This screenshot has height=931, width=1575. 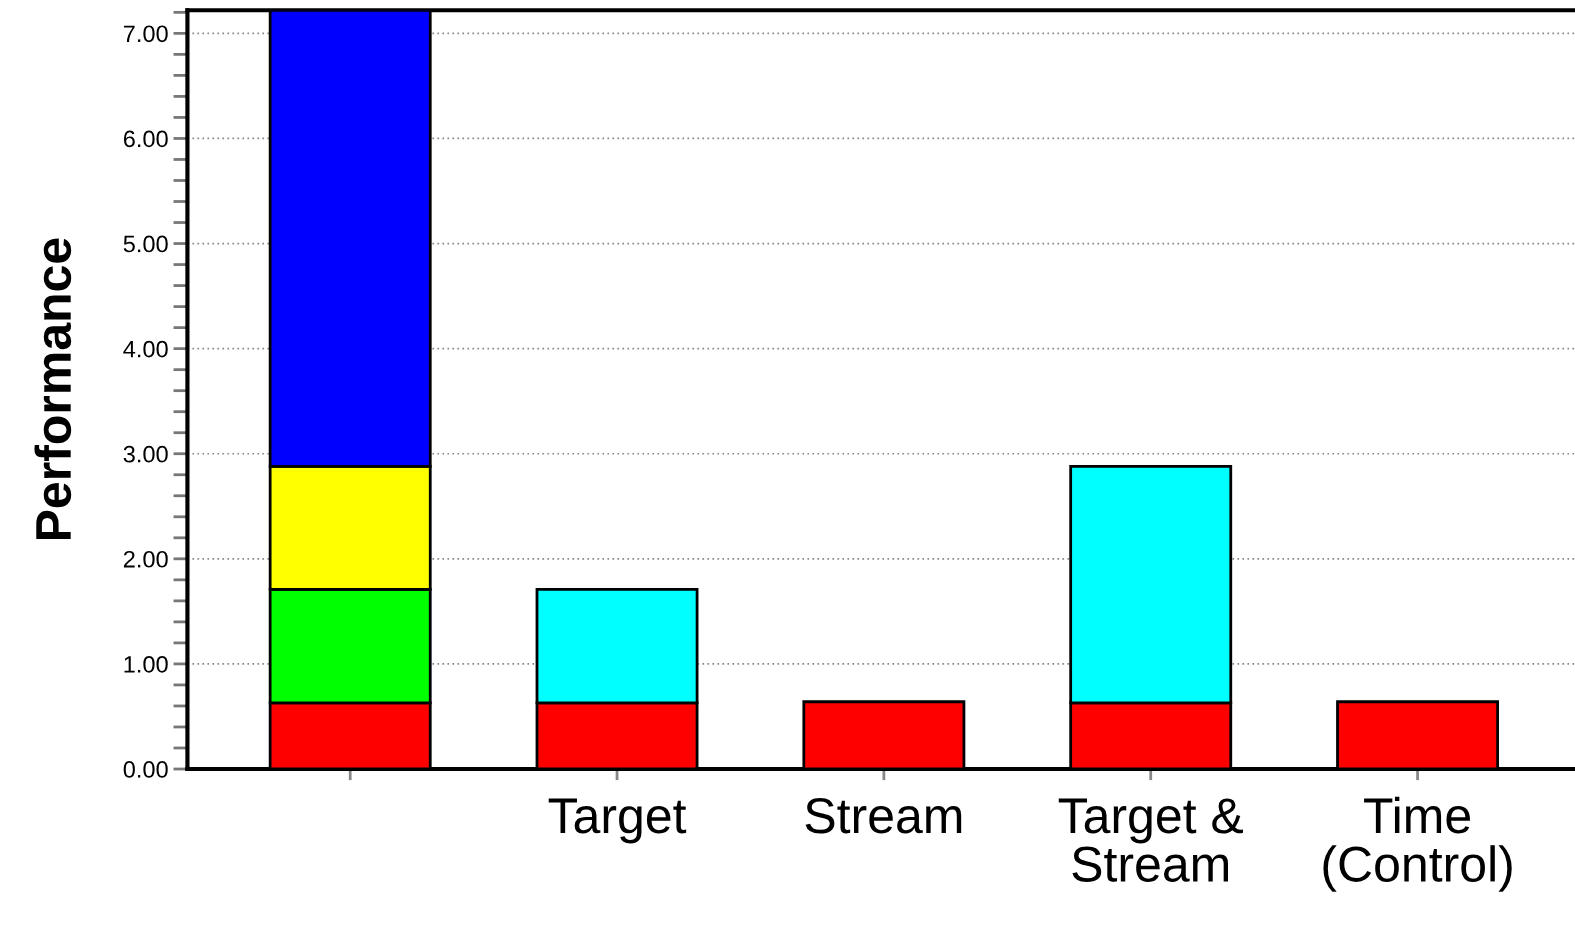 What do you see at coordinates (145, 454) in the screenshot?
I see `y-tick-label: 3.00` at bounding box center [145, 454].